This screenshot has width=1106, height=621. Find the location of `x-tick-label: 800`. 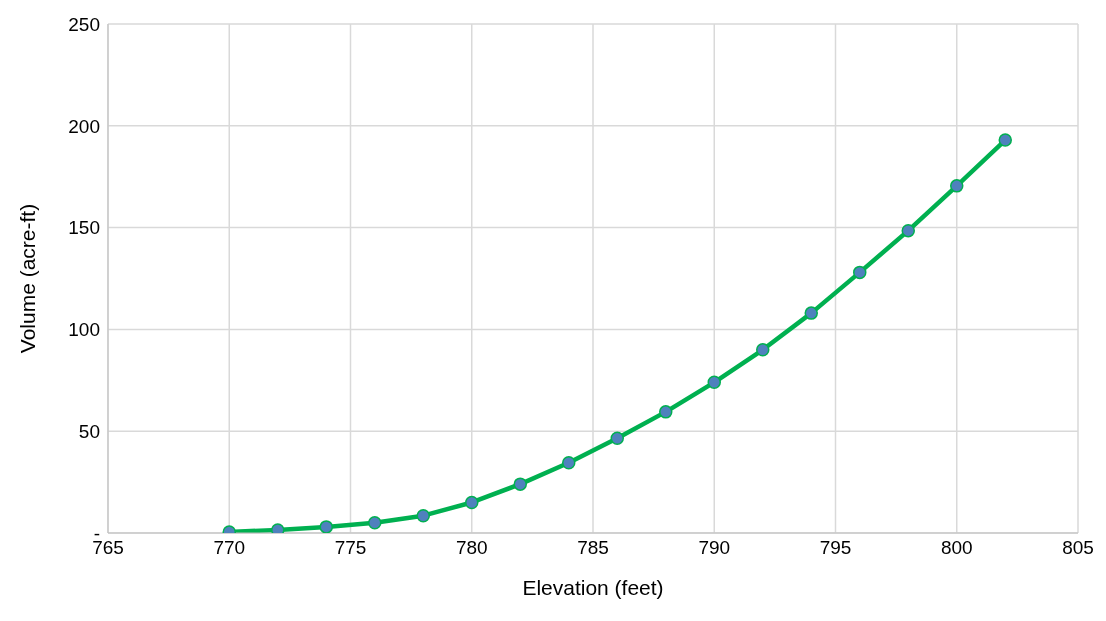

x-tick-label: 800 is located at coordinates (956, 548).